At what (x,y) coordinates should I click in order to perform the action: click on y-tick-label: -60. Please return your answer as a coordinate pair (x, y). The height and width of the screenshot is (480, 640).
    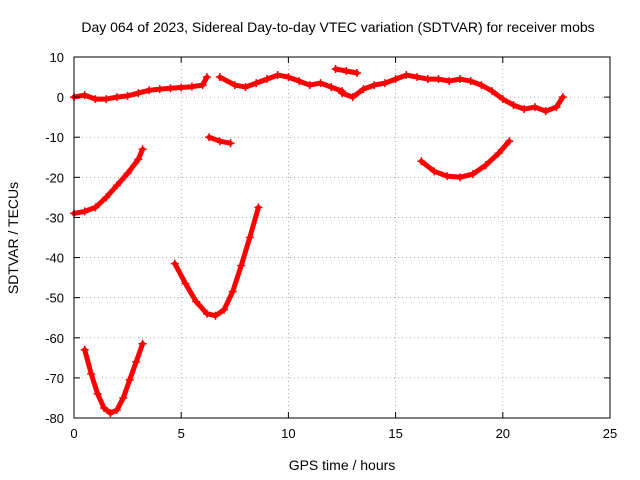
    Looking at the image, I should click on (54, 338).